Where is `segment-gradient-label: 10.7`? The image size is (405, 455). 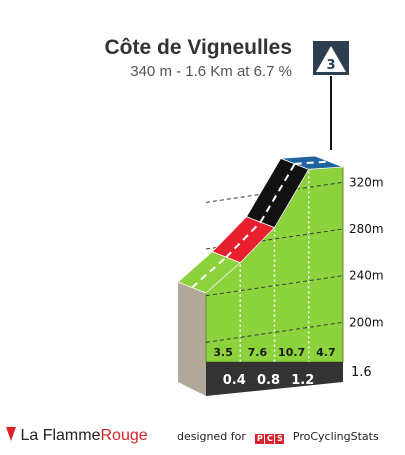 segment-gradient-label: 10.7 is located at coordinates (291, 352).